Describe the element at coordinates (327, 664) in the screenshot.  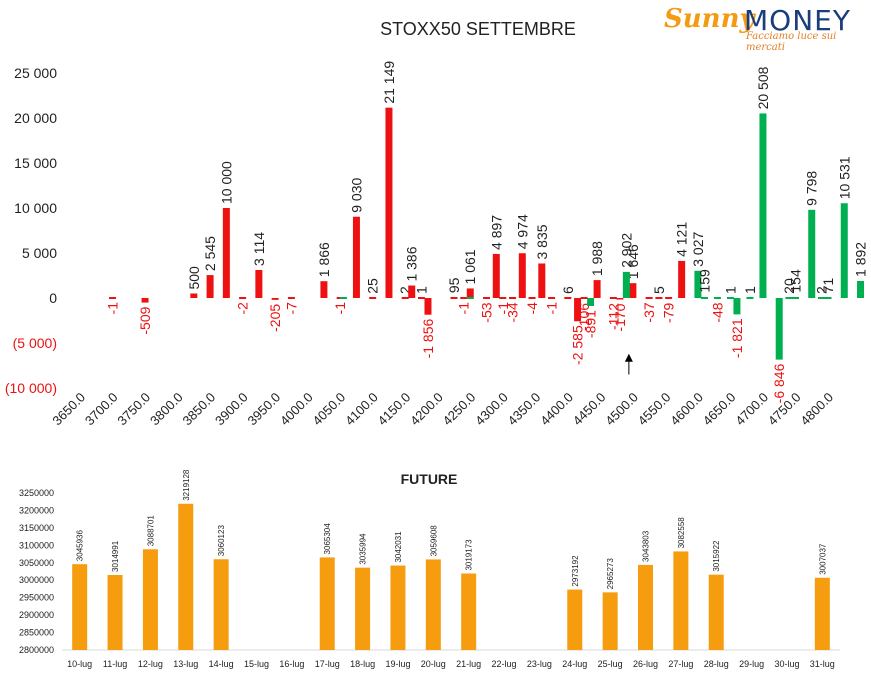
I see `future-x-tick-label: 17-lug` at that location.